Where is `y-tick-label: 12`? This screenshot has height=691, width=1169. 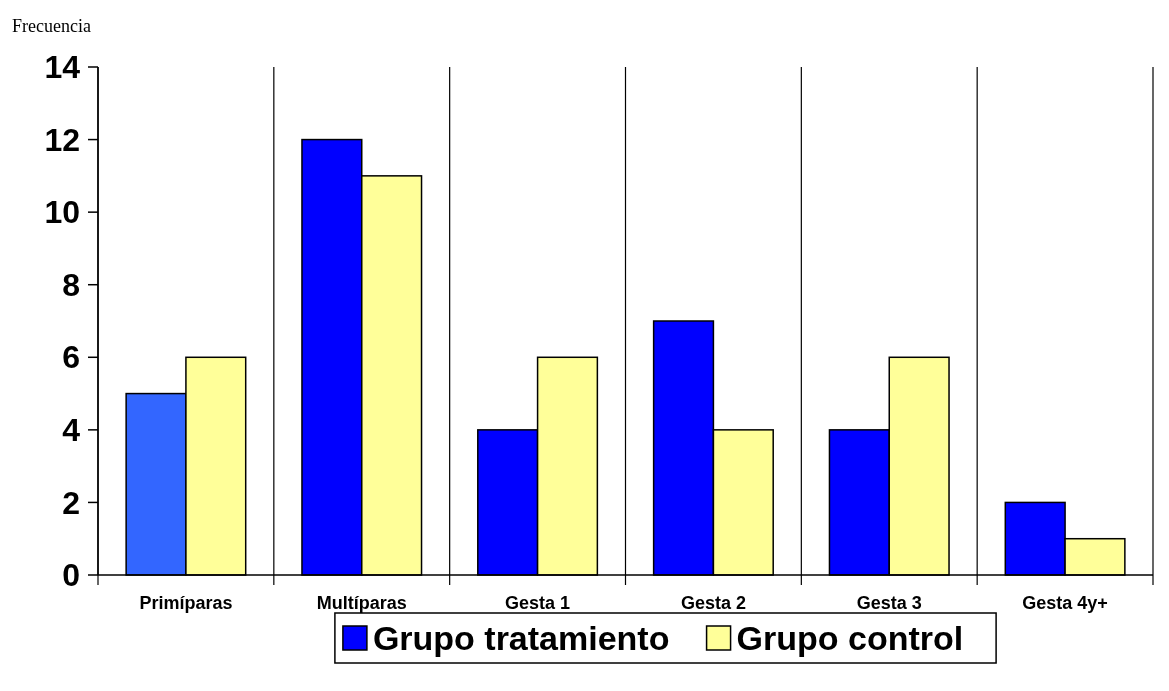 y-tick-label: 12 is located at coordinates (62, 139).